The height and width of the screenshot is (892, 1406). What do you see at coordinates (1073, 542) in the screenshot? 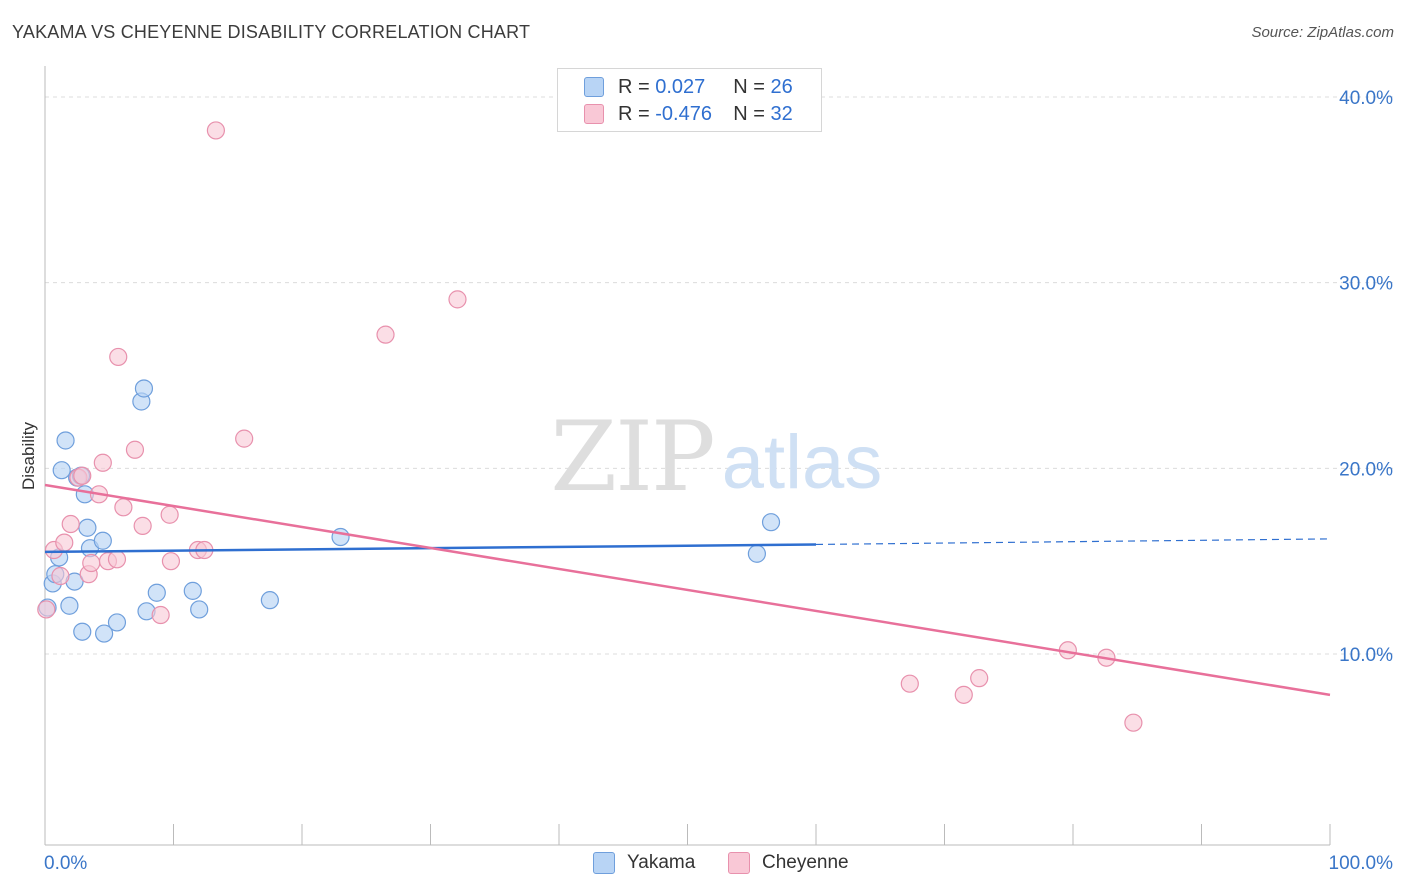
I see `yakama-trend-extension` at bounding box center [1073, 542].